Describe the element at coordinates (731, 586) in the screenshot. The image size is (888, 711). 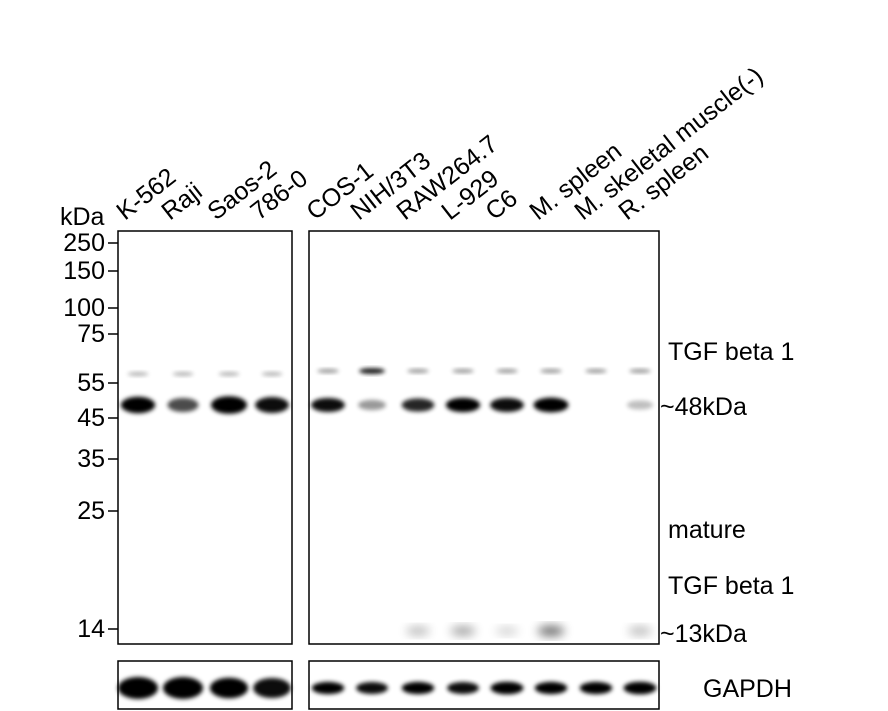
I see `mature-name-label: TGF beta 1` at that location.